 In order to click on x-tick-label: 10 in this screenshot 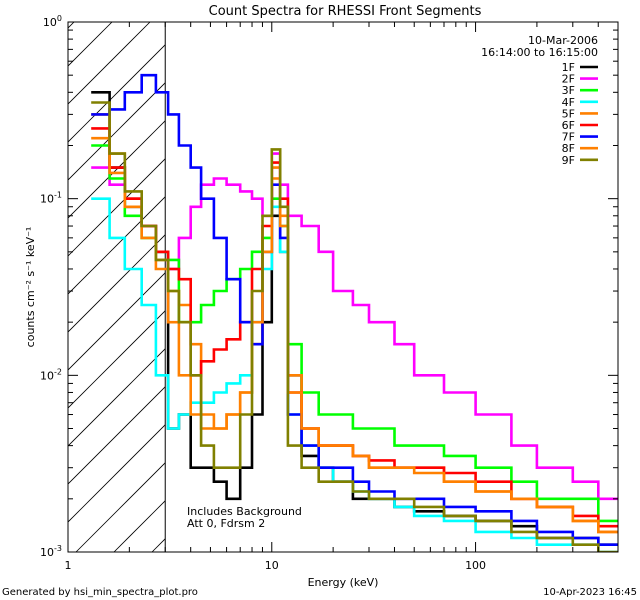, I will do `click(272, 565)`.